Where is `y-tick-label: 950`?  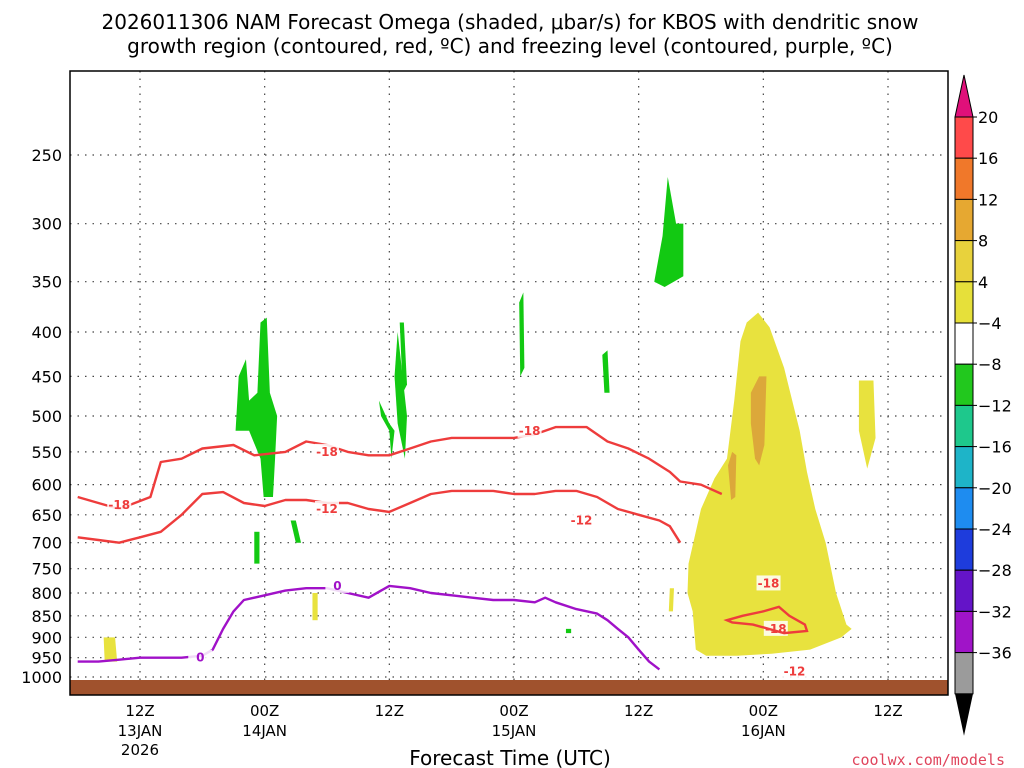 y-tick-label: 950 is located at coordinates (46, 658).